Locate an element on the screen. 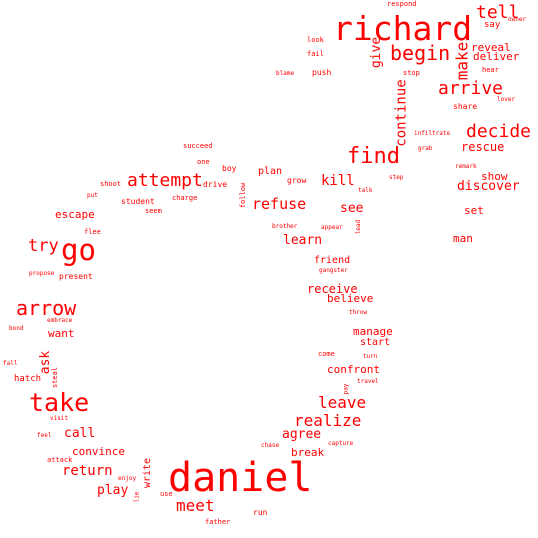 The width and height of the screenshot is (538, 538). word: meet is located at coordinates (195, 505).